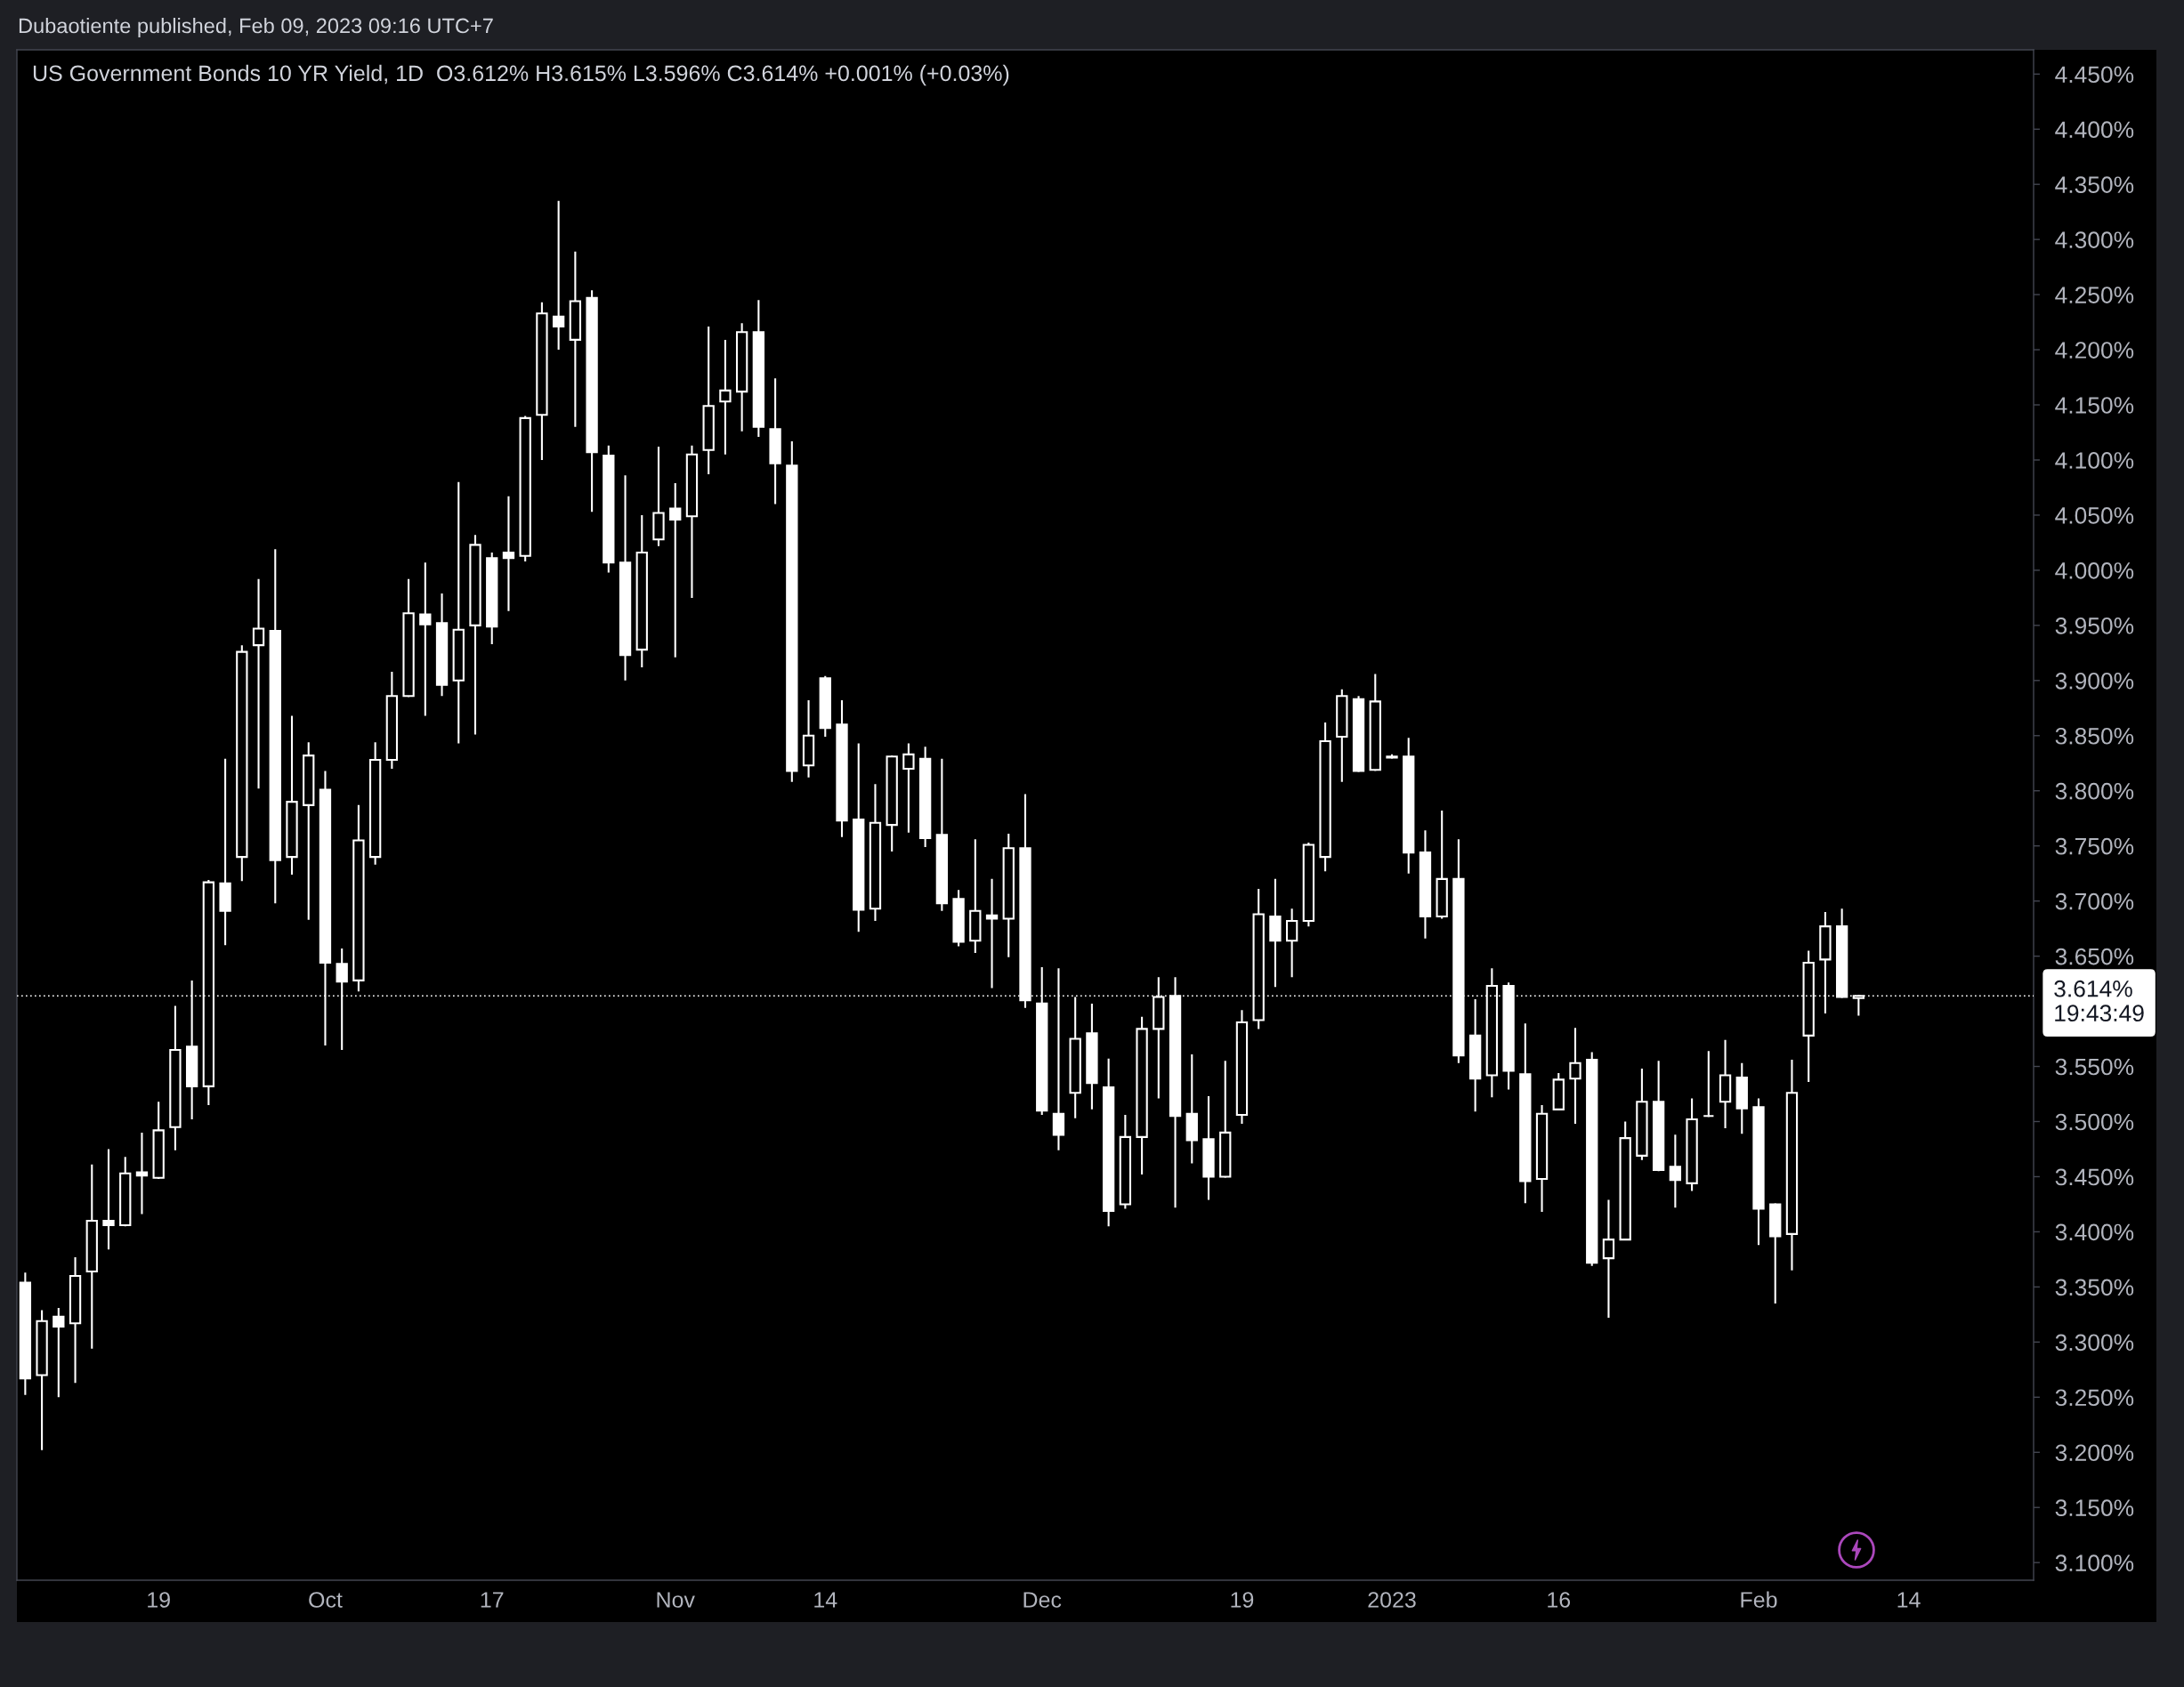 The height and width of the screenshot is (1687, 2184). What do you see at coordinates (2094, 901) in the screenshot?
I see `y-tick-label: 3.700%` at bounding box center [2094, 901].